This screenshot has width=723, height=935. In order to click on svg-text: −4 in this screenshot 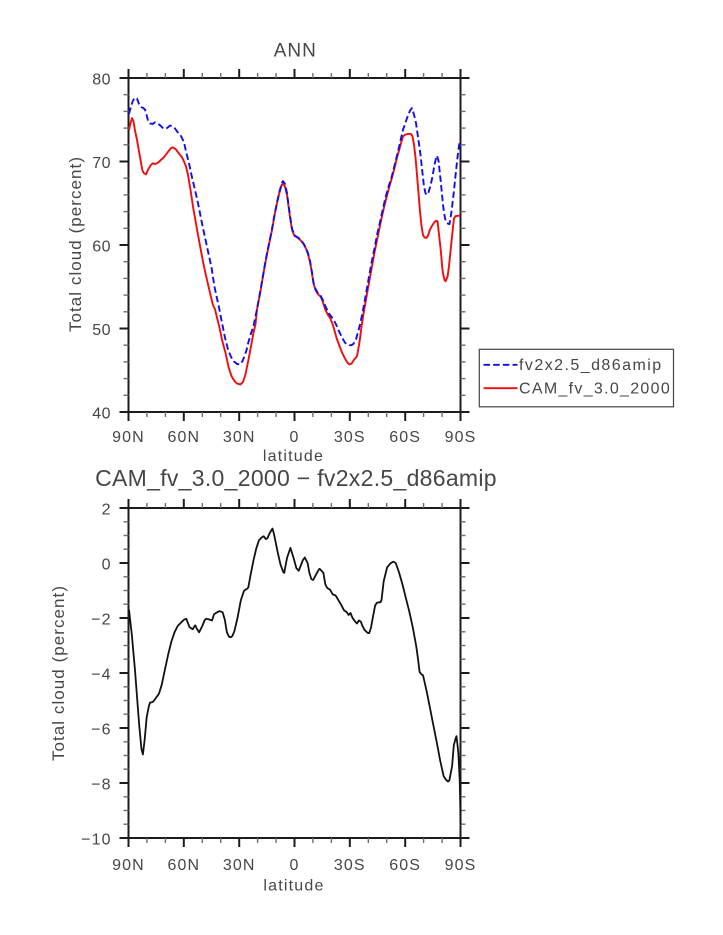, I will do `click(101, 674)`.